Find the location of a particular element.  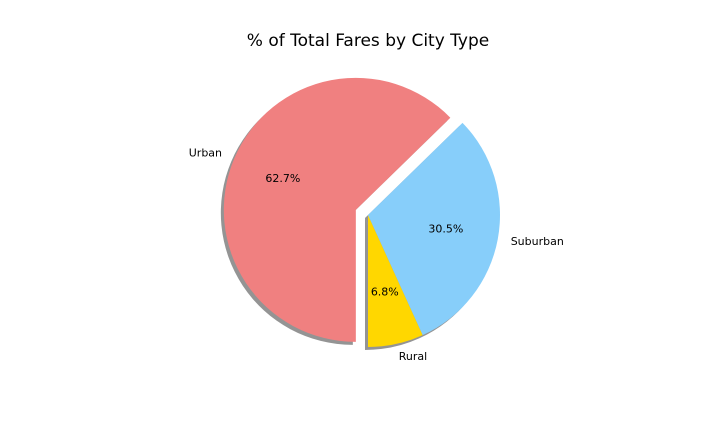

slice-suburban is located at coordinates (434, 229).